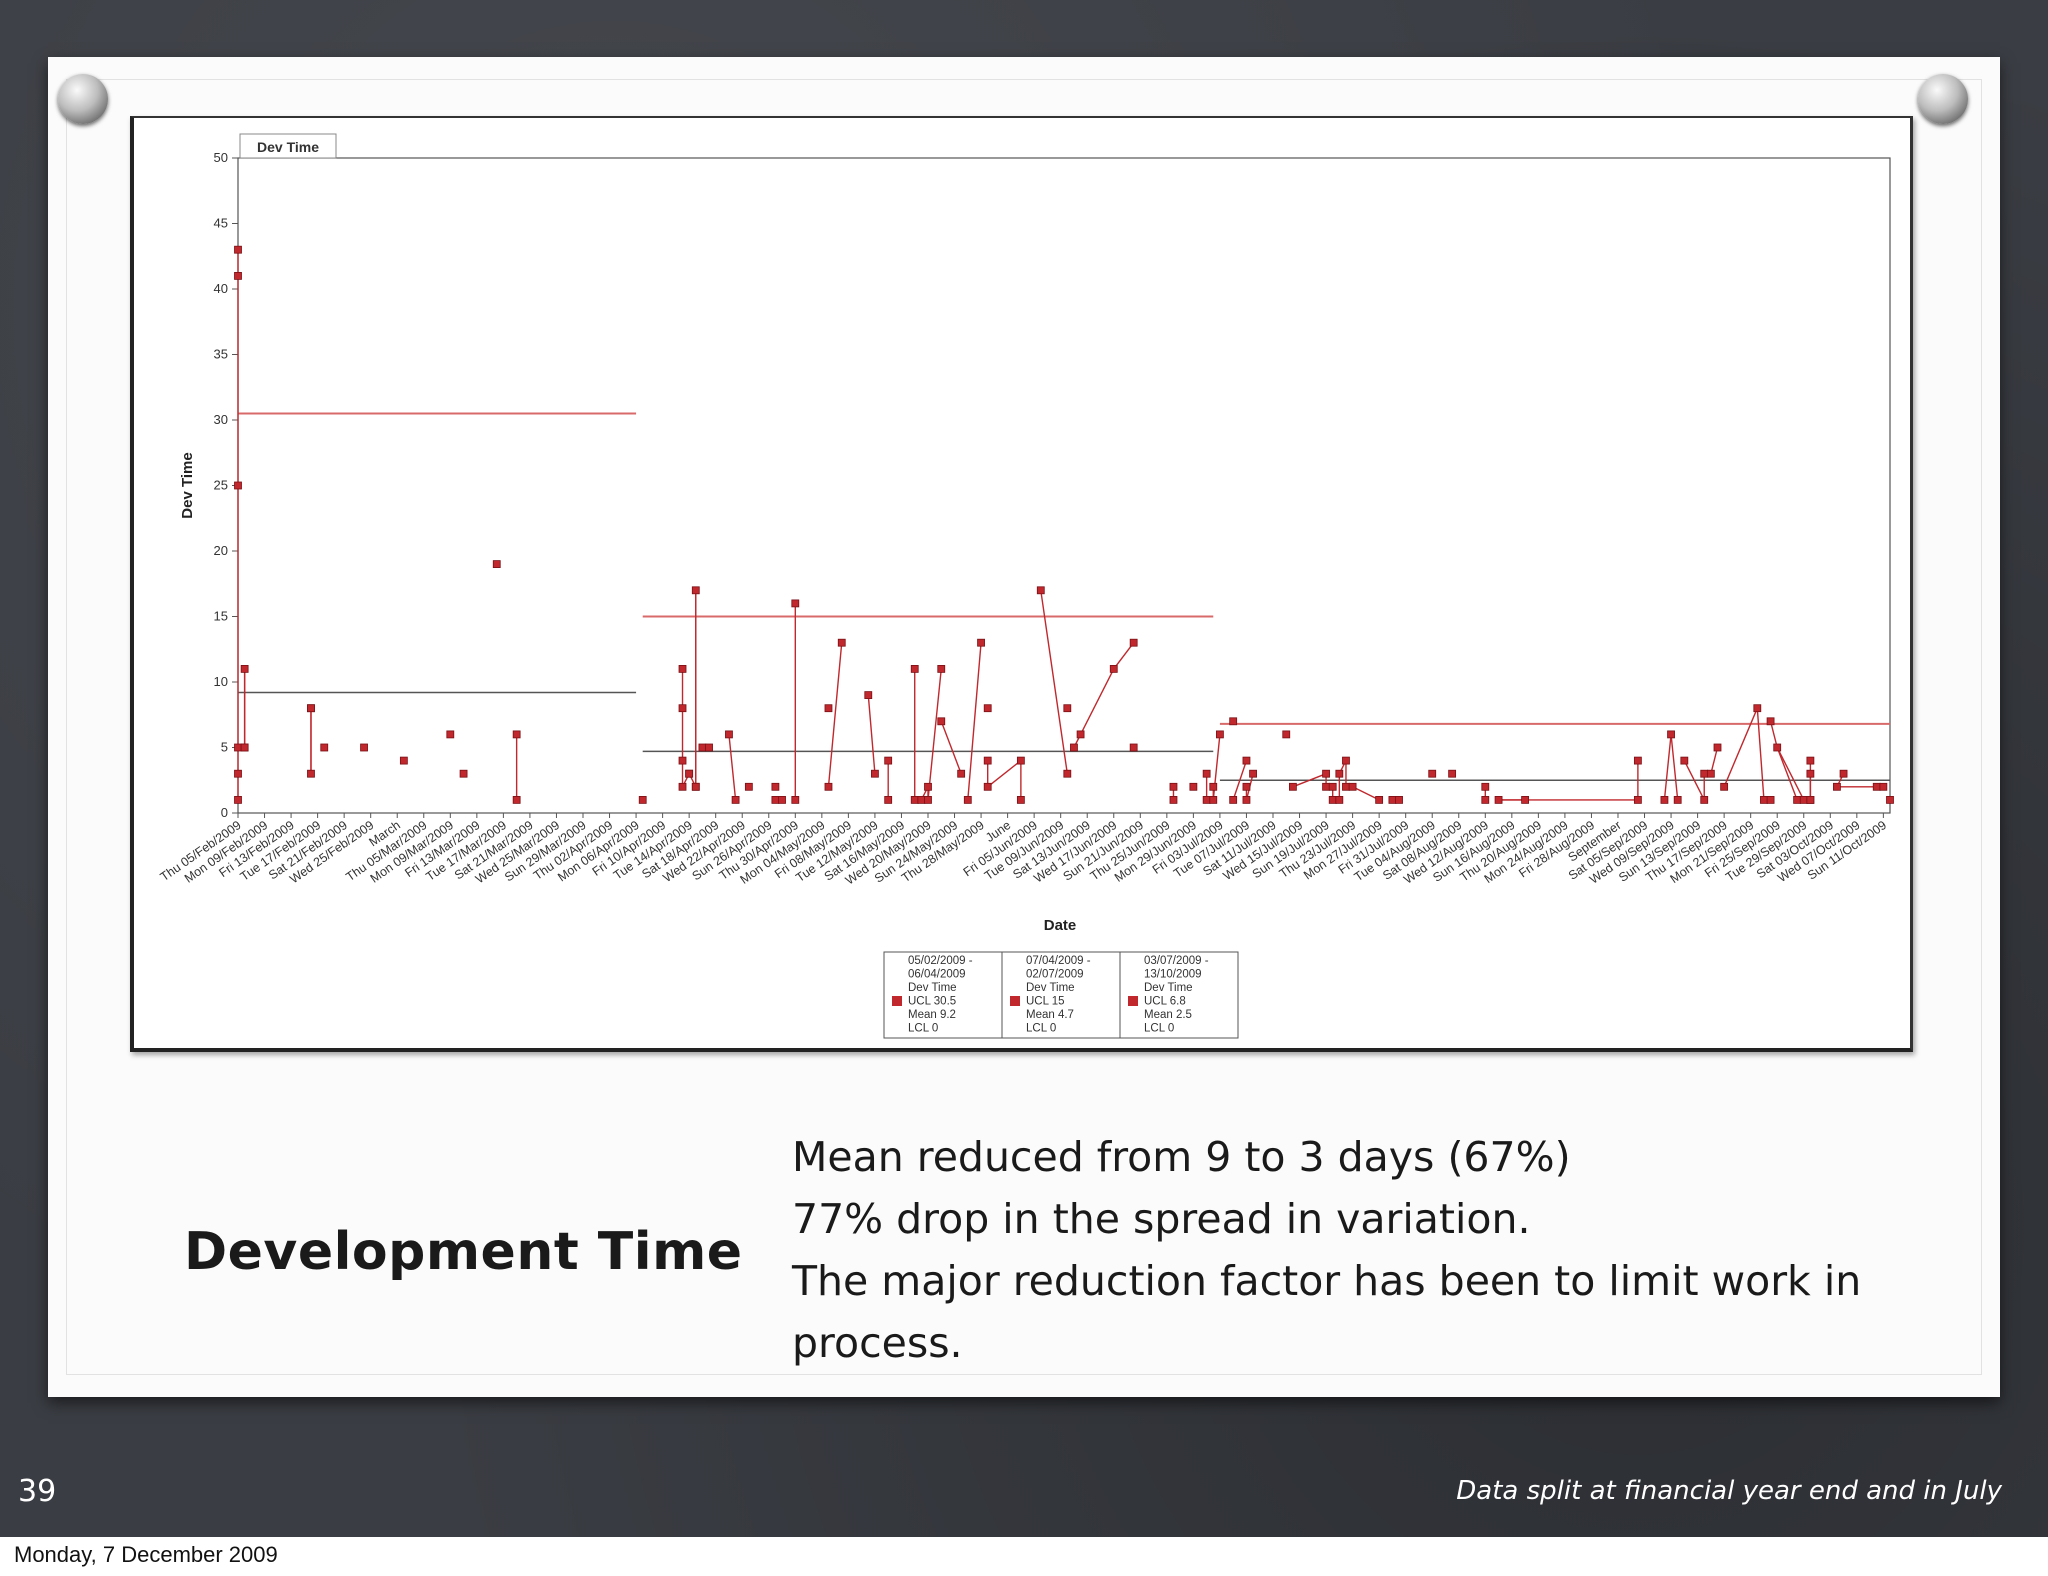  I want to click on y-tick-label: 0, so click(224, 812).